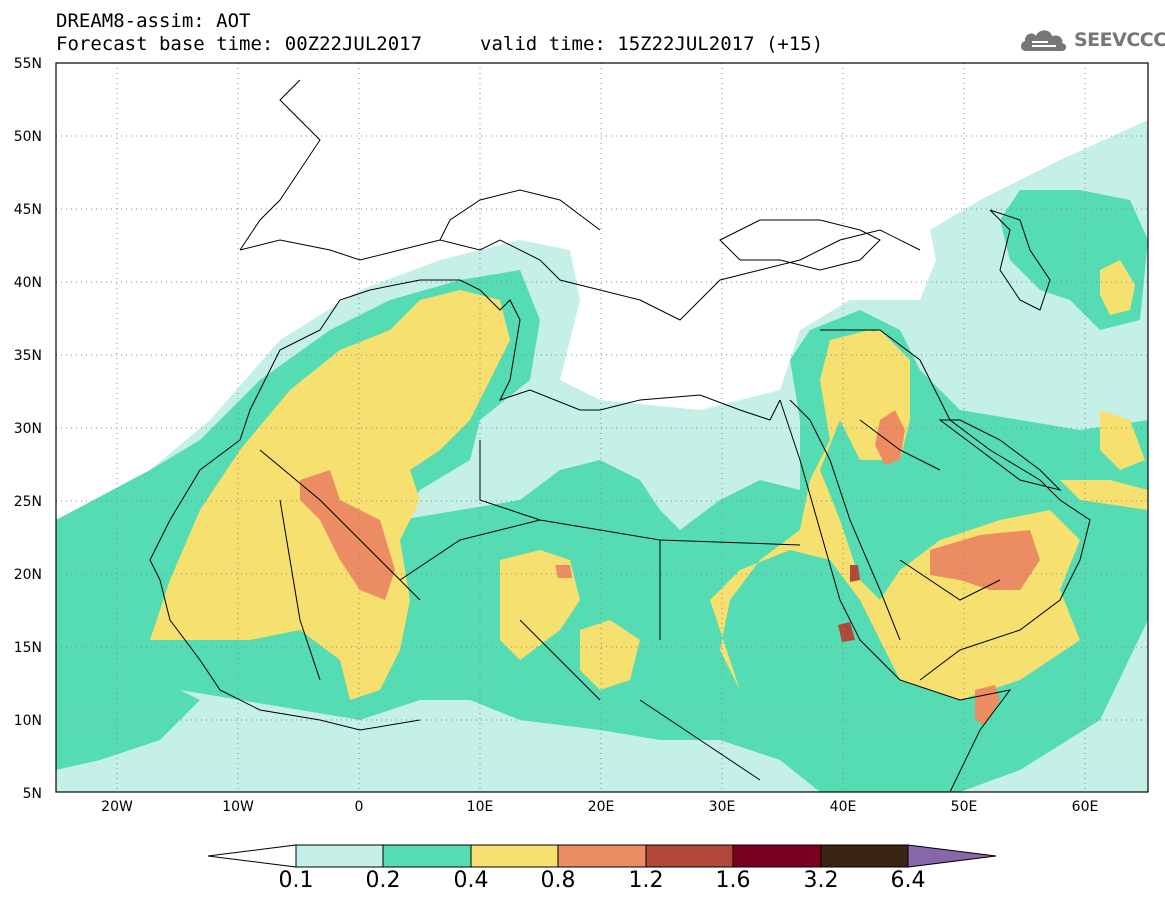 This screenshot has width=1165, height=905. I want to click on forecast-base-time: Forecast base time: 00Z22JUL2017, so click(239, 44).